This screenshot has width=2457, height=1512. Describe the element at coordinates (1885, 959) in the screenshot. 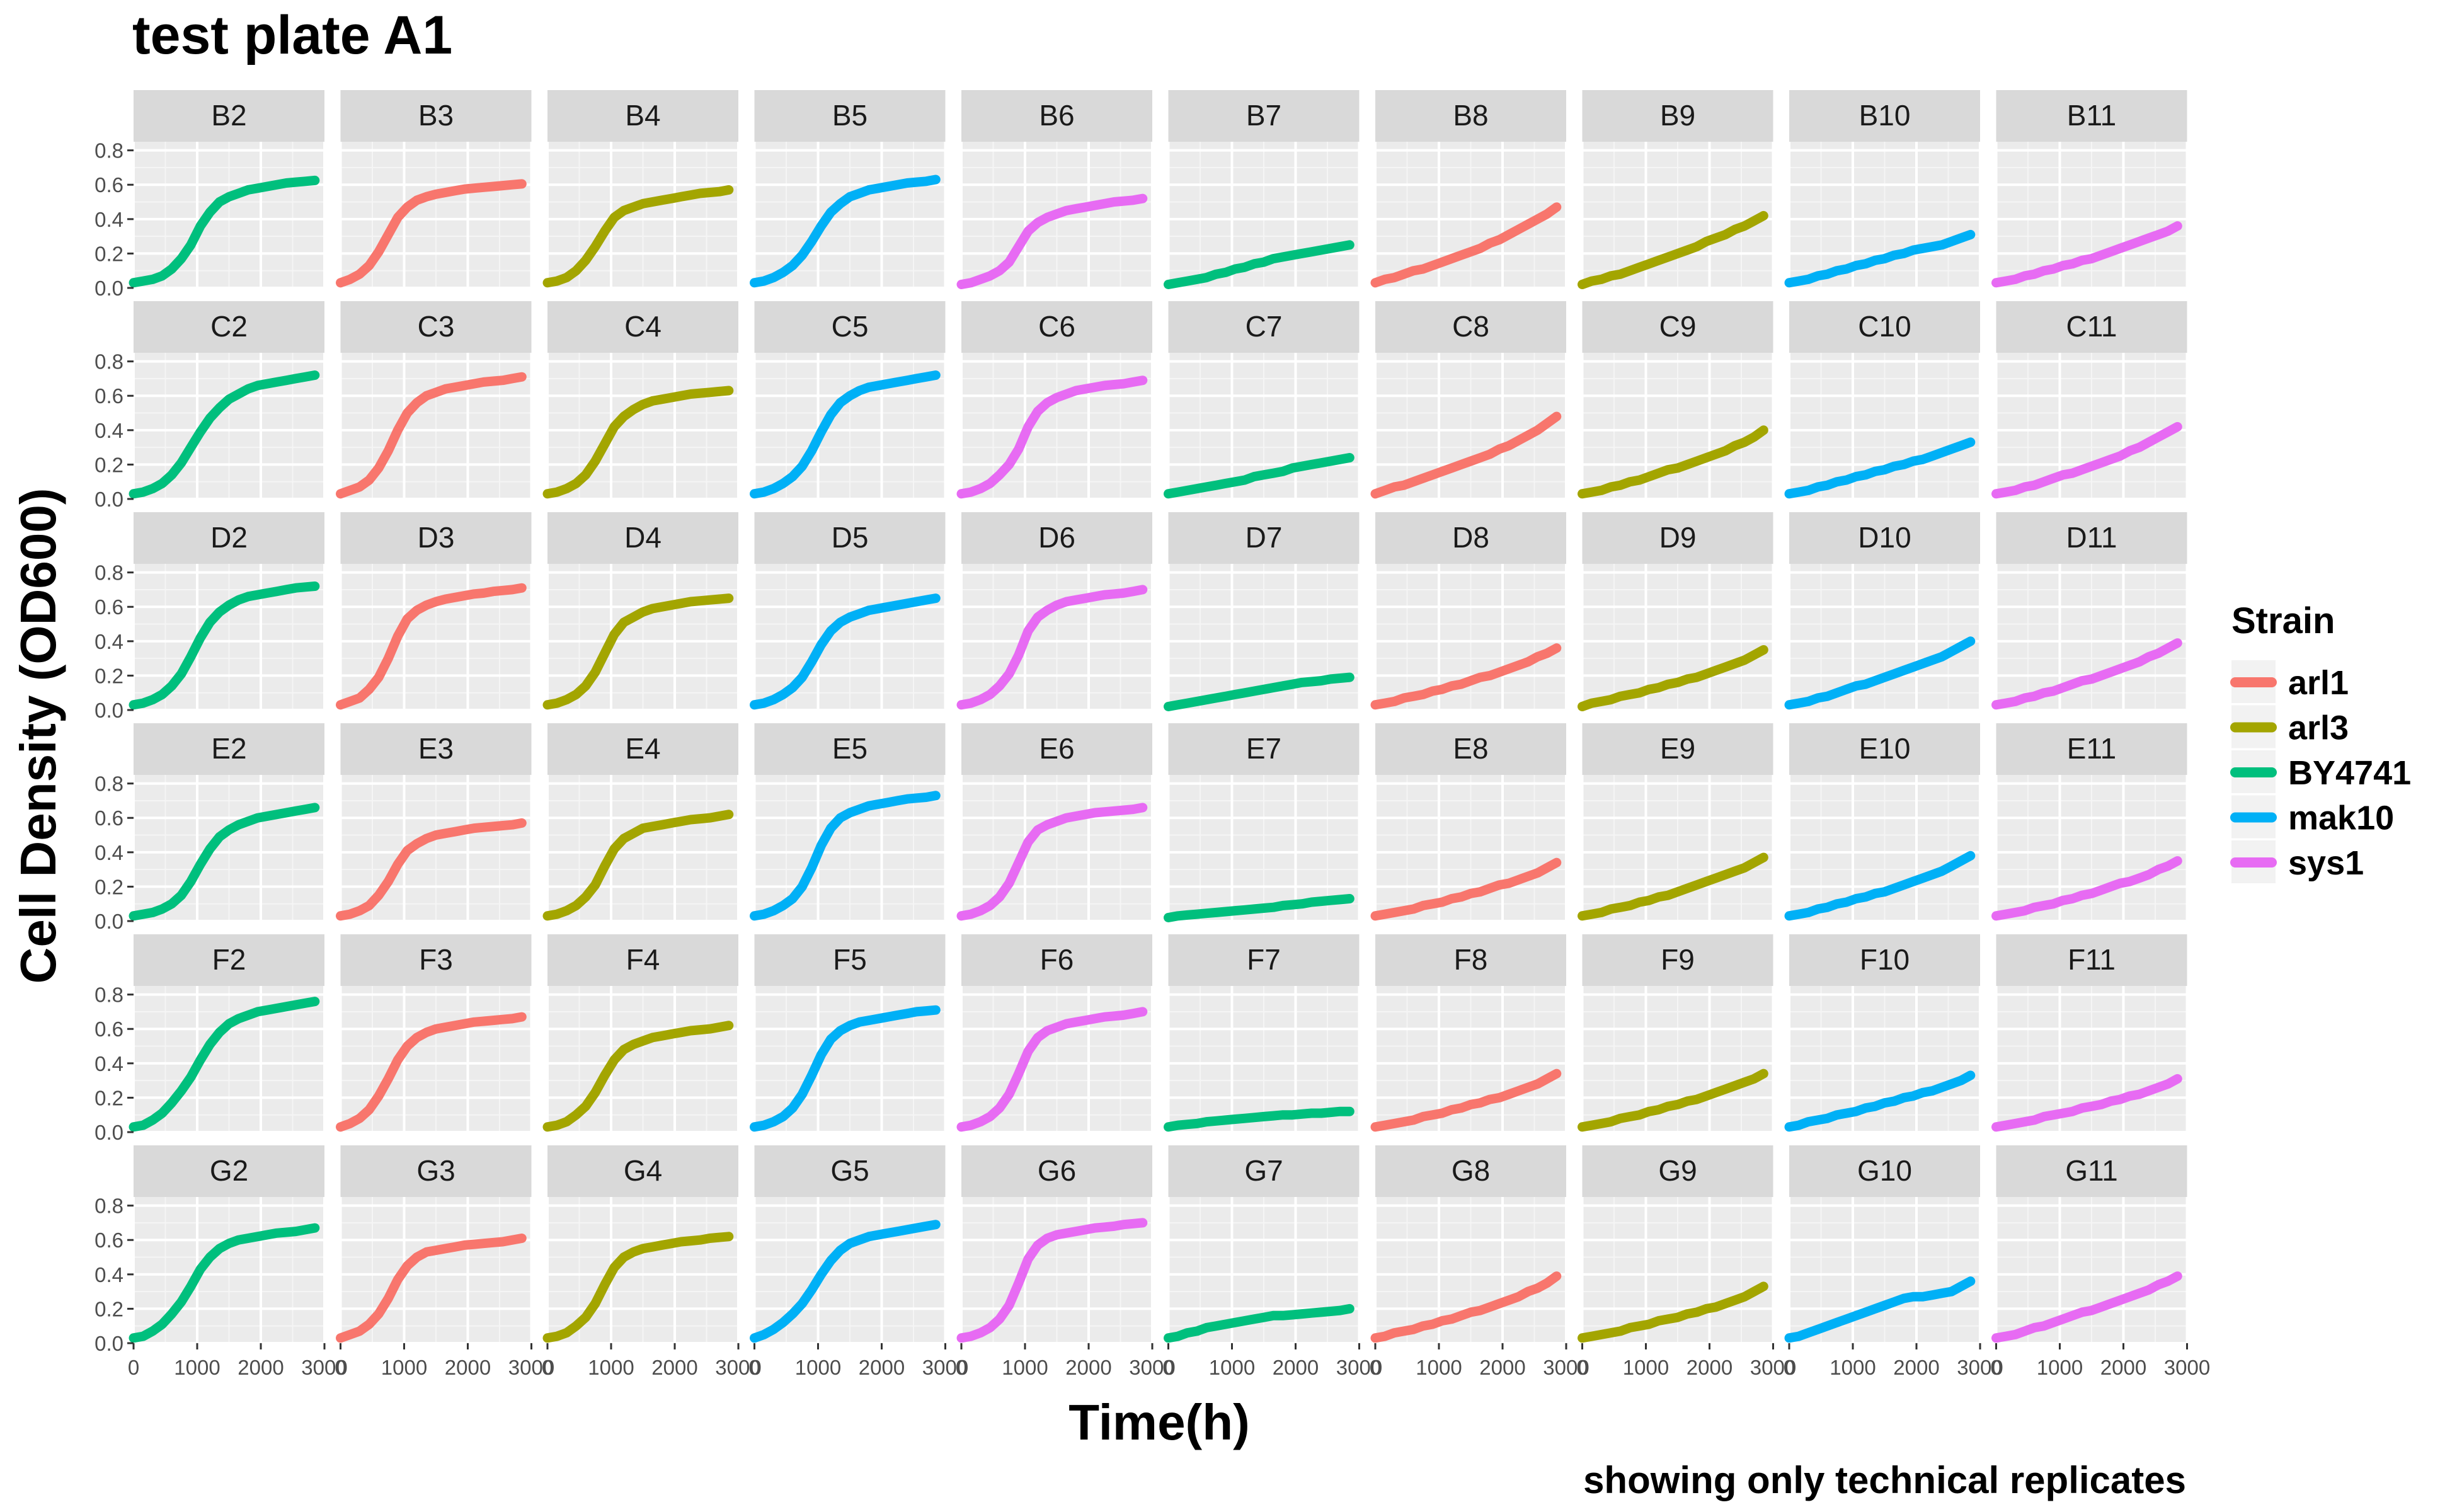

I see `facet-strip-label: F10` at that location.